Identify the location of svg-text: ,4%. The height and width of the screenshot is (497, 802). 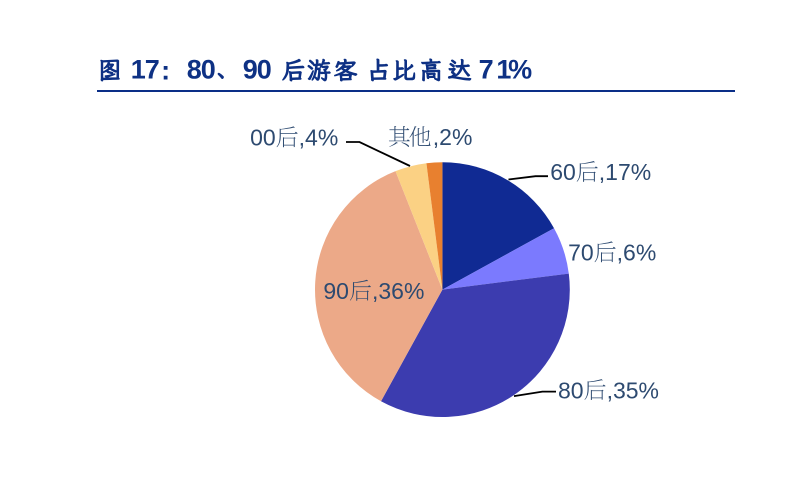
(319, 138).